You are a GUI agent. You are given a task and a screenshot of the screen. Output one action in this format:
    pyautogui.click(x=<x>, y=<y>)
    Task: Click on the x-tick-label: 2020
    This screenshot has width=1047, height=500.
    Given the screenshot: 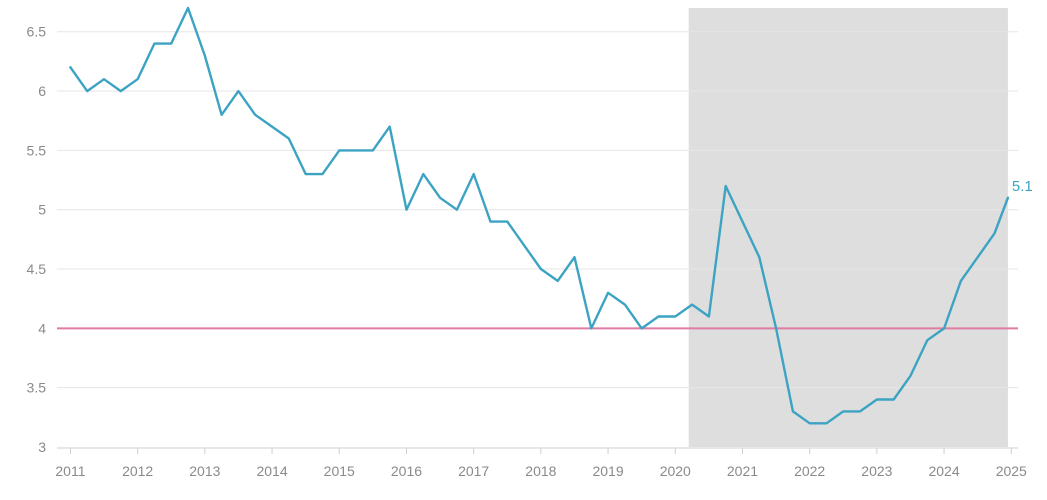 What is the action you would take?
    pyautogui.click(x=675, y=471)
    